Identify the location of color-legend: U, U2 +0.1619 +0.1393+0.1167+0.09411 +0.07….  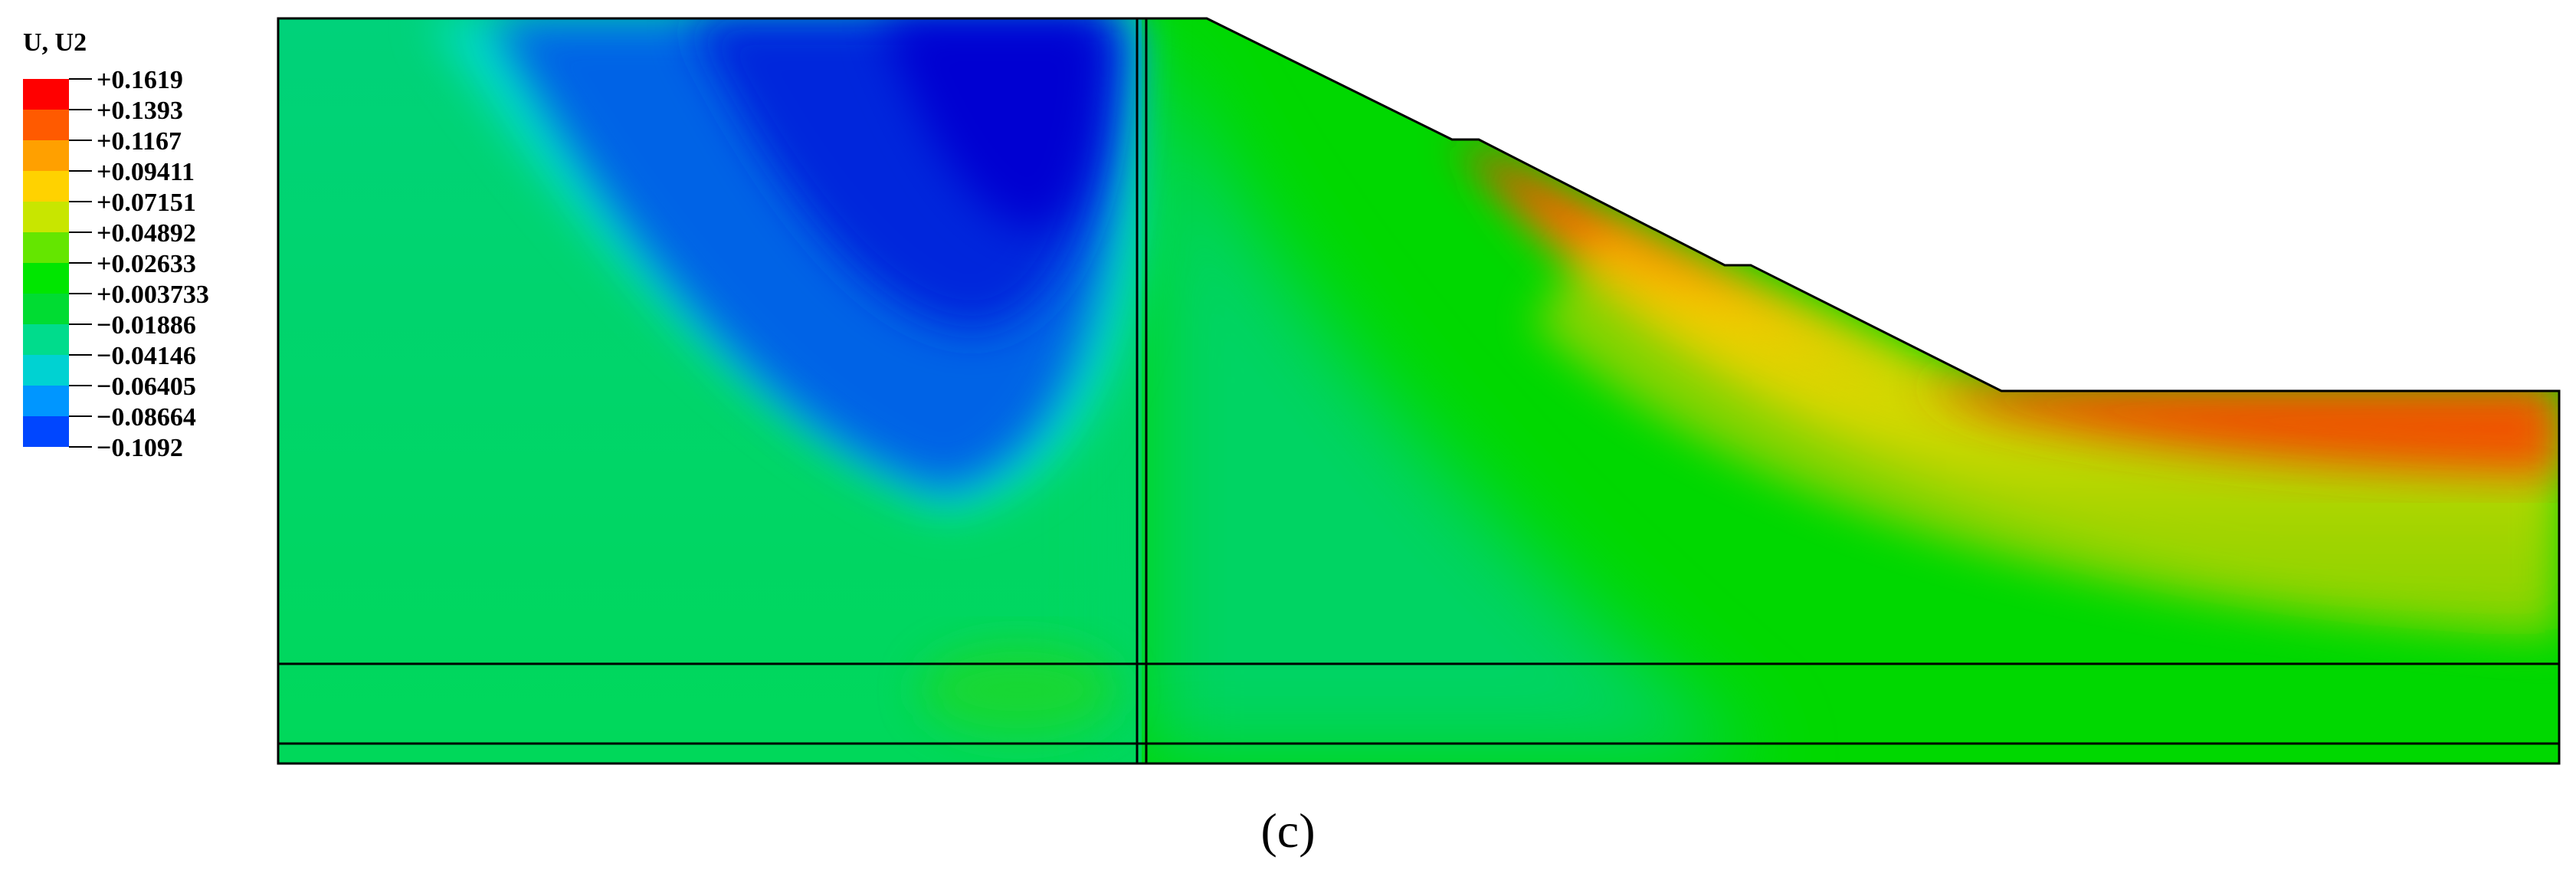
(116, 245).